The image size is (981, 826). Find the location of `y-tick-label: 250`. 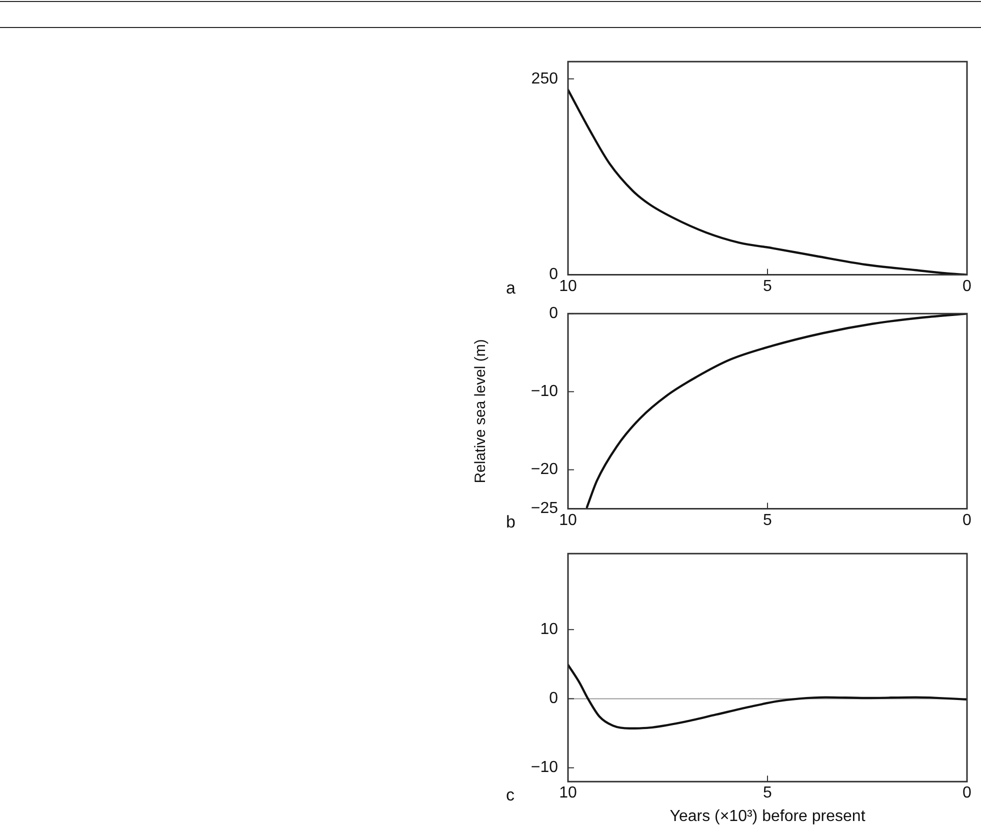

y-tick-label: 250 is located at coordinates (544, 79).